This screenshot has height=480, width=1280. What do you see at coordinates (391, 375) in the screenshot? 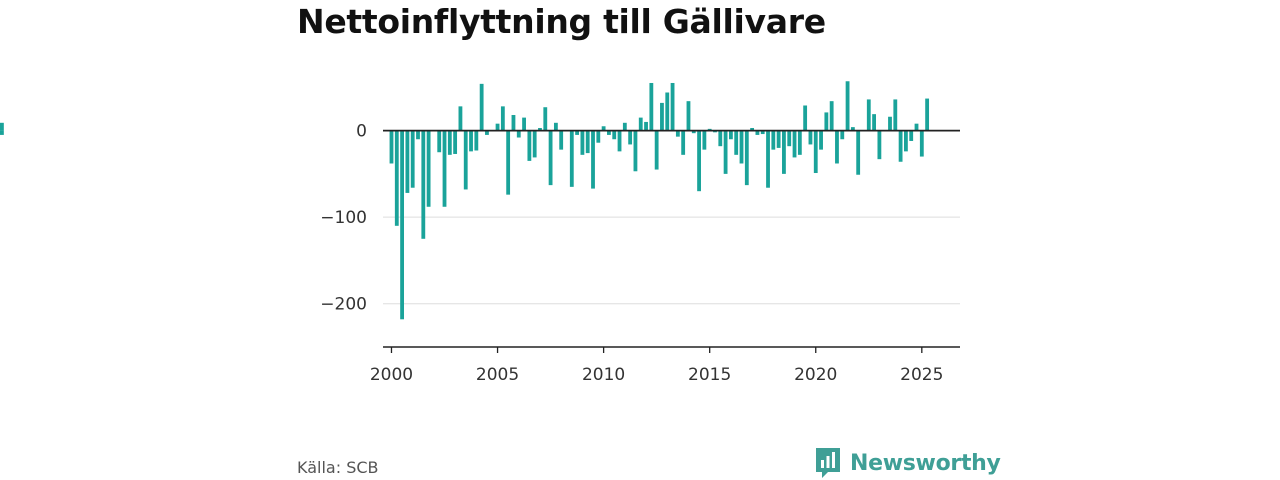
I see `x-tick-label: 2000` at bounding box center [391, 375].